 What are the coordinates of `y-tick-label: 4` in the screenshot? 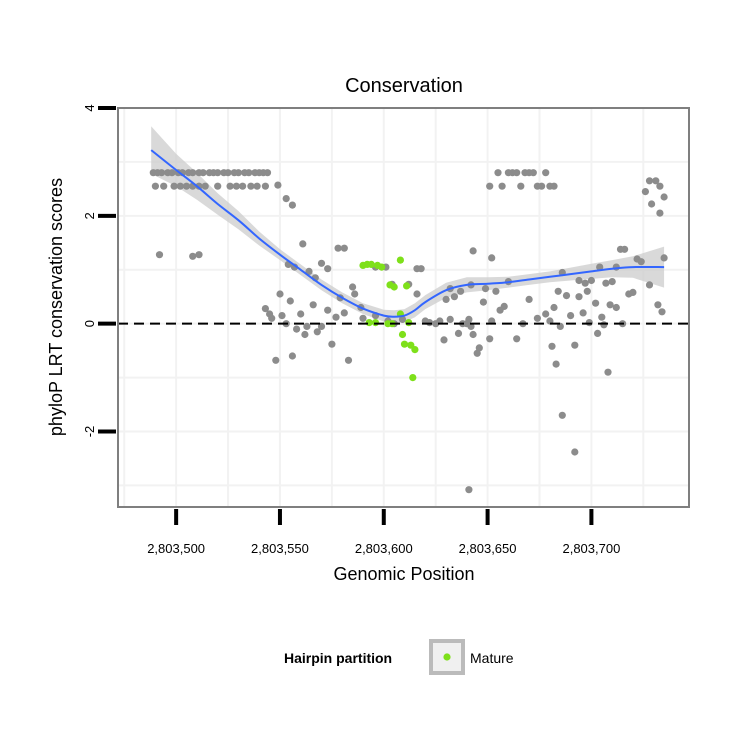 It's located at (89, 107).